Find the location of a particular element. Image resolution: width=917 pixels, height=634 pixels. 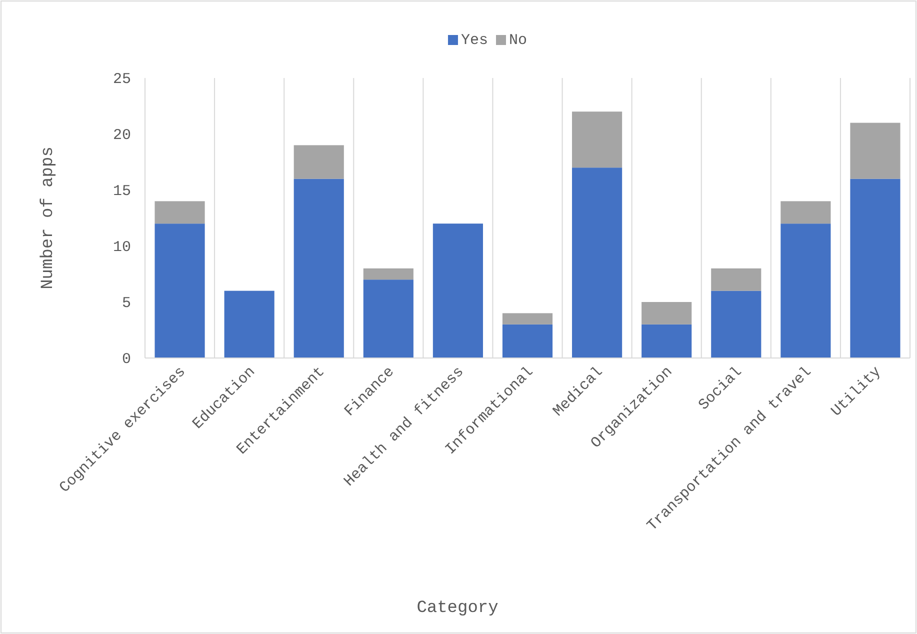

y-tick-label: 25 is located at coordinates (121, 79).